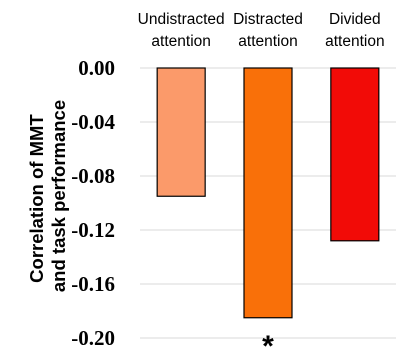 Image resolution: width=410 pixels, height=360 pixels. Describe the element at coordinates (93, 176) in the screenshot. I see `y-tick-label: -0.08` at that location.